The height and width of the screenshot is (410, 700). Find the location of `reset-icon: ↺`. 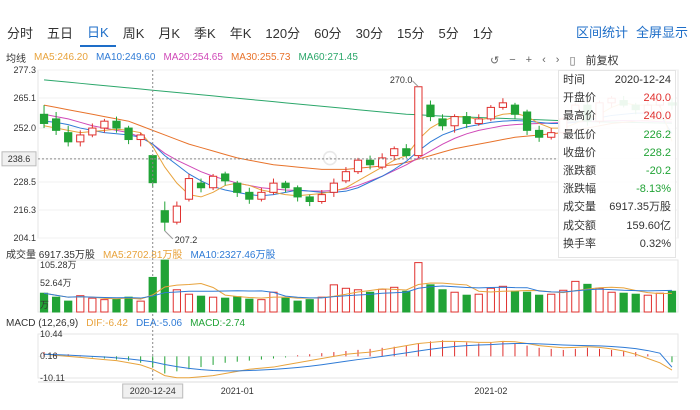

reset-icon: ↺ is located at coordinates (495, 60).